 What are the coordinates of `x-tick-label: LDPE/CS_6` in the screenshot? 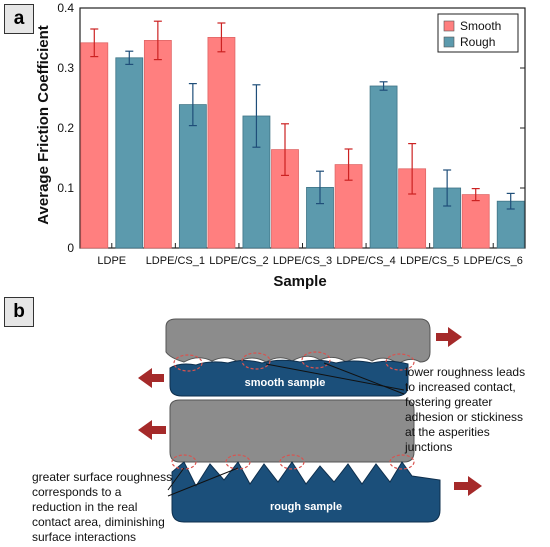 It's located at (493, 261).